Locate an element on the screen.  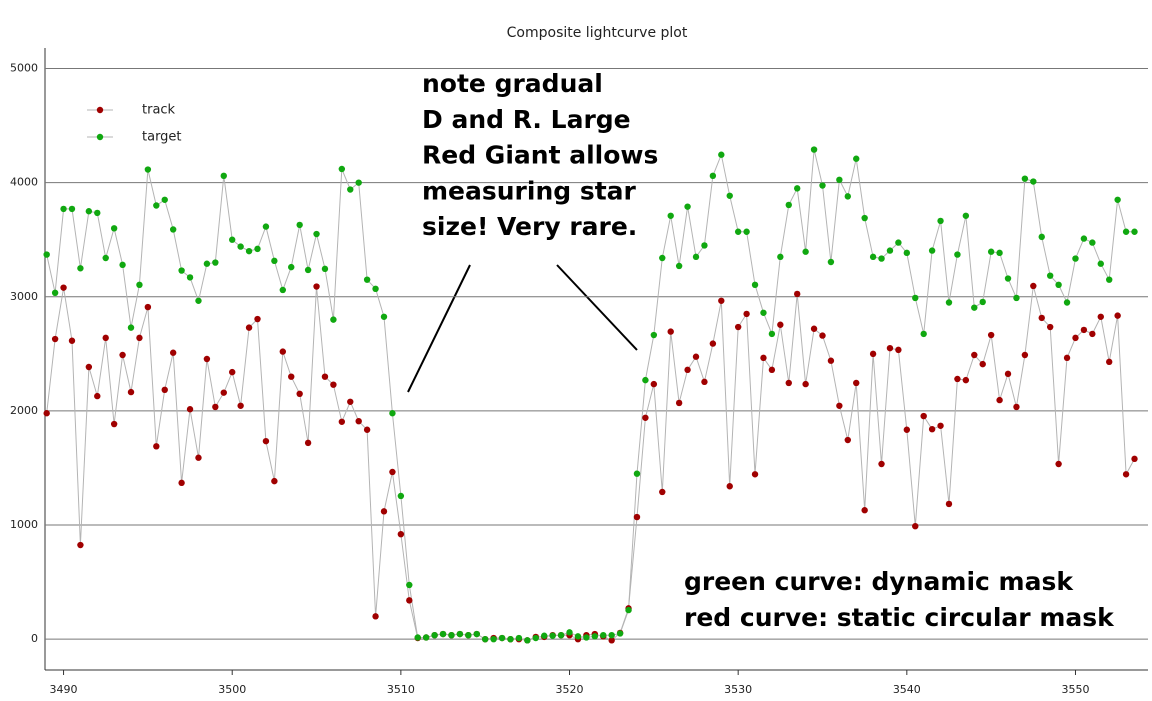
y-tick-label: 2000 is located at coordinates (24, 410).